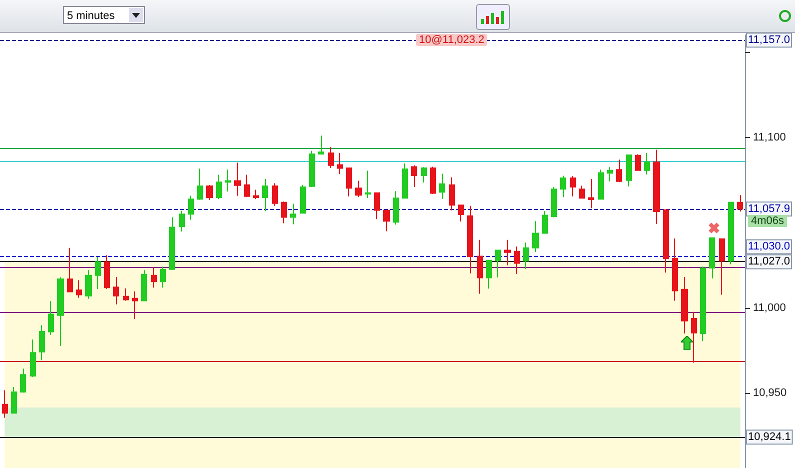 This screenshot has height=468, width=795. I want to click on ref-line-label: 11,027.0, so click(769, 262).